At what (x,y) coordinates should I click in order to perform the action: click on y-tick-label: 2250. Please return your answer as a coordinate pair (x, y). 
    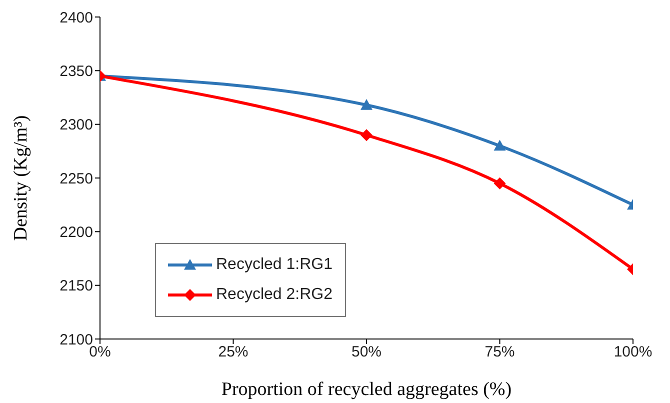
    Looking at the image, I should click on (76, 179).